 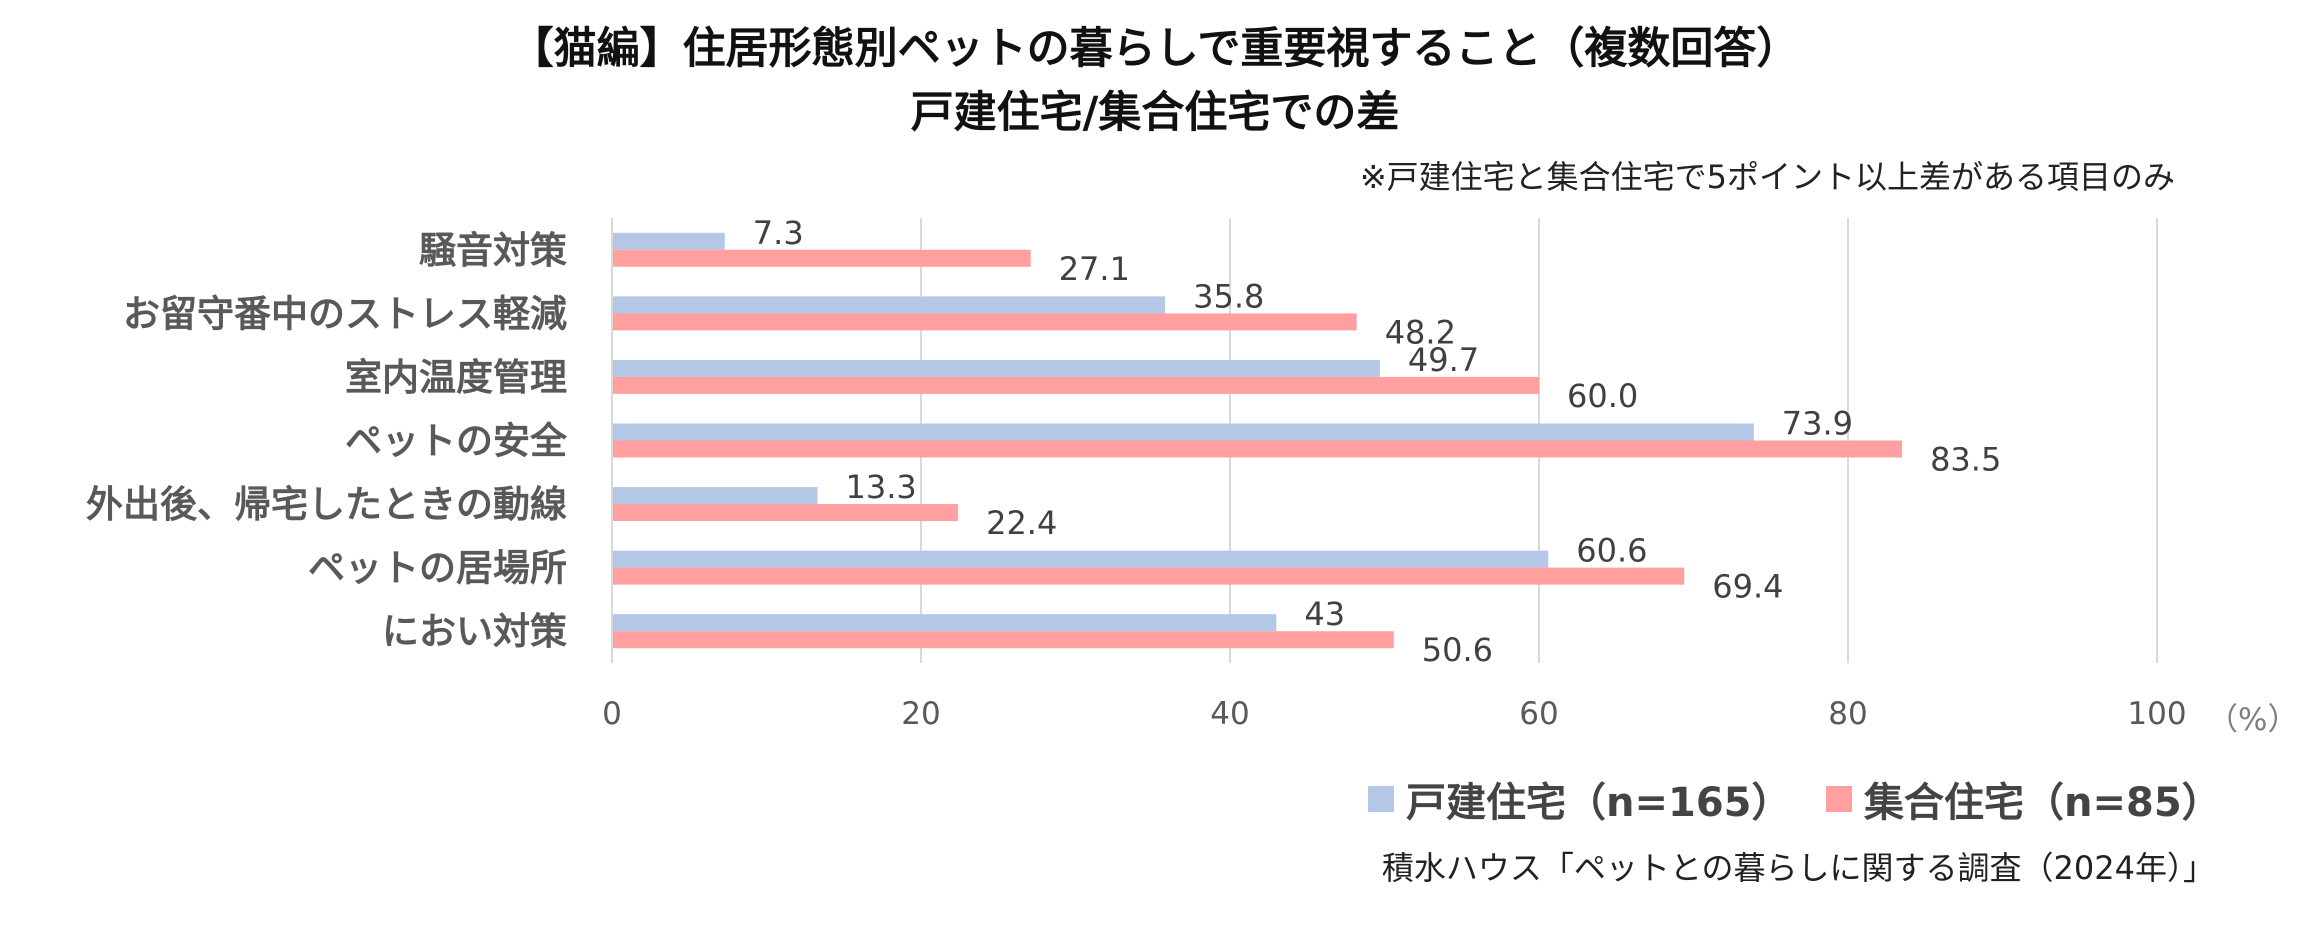 What do you see at coordinates (2156, 714) in the screenshot?
I see `x-tick-label: 100` at bounding box center [2156, 714].